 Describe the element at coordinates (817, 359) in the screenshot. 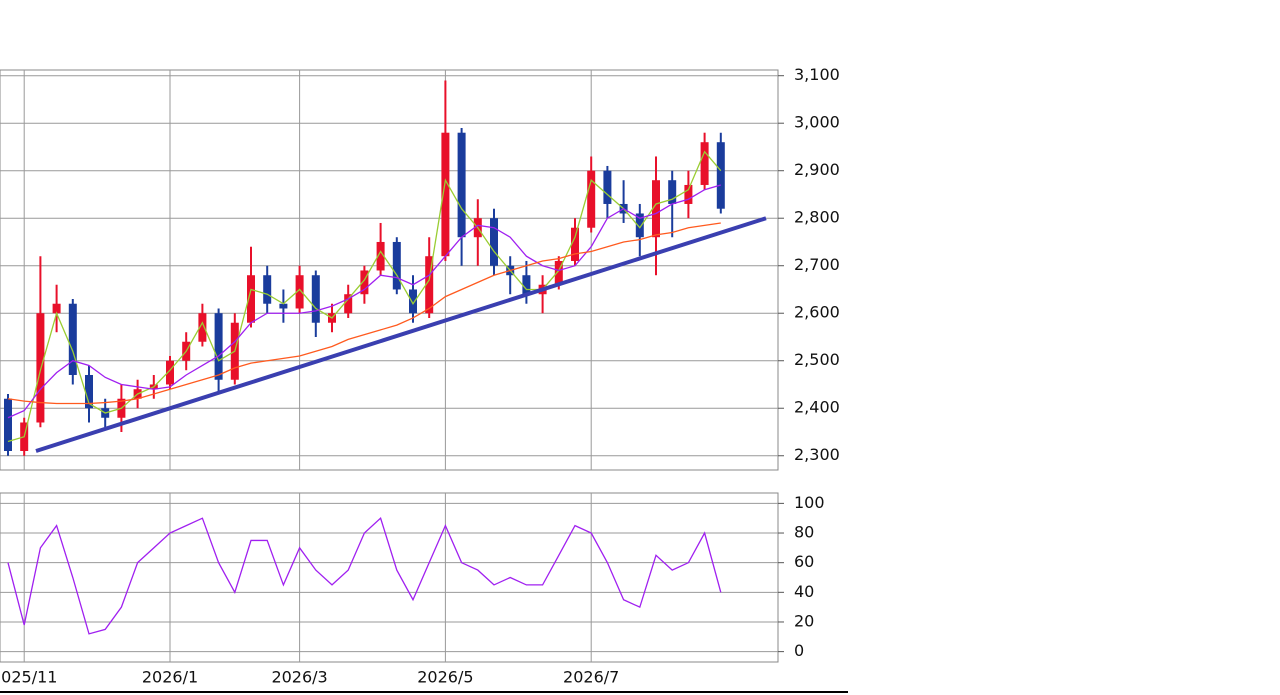

I see `y-tick-label: 2,500` at that location.